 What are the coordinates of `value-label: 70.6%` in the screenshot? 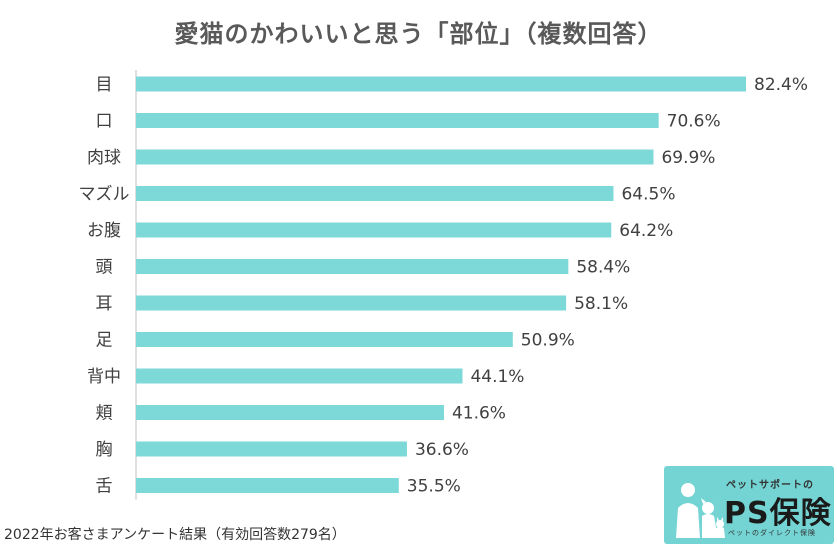 It's located at (694, 122).